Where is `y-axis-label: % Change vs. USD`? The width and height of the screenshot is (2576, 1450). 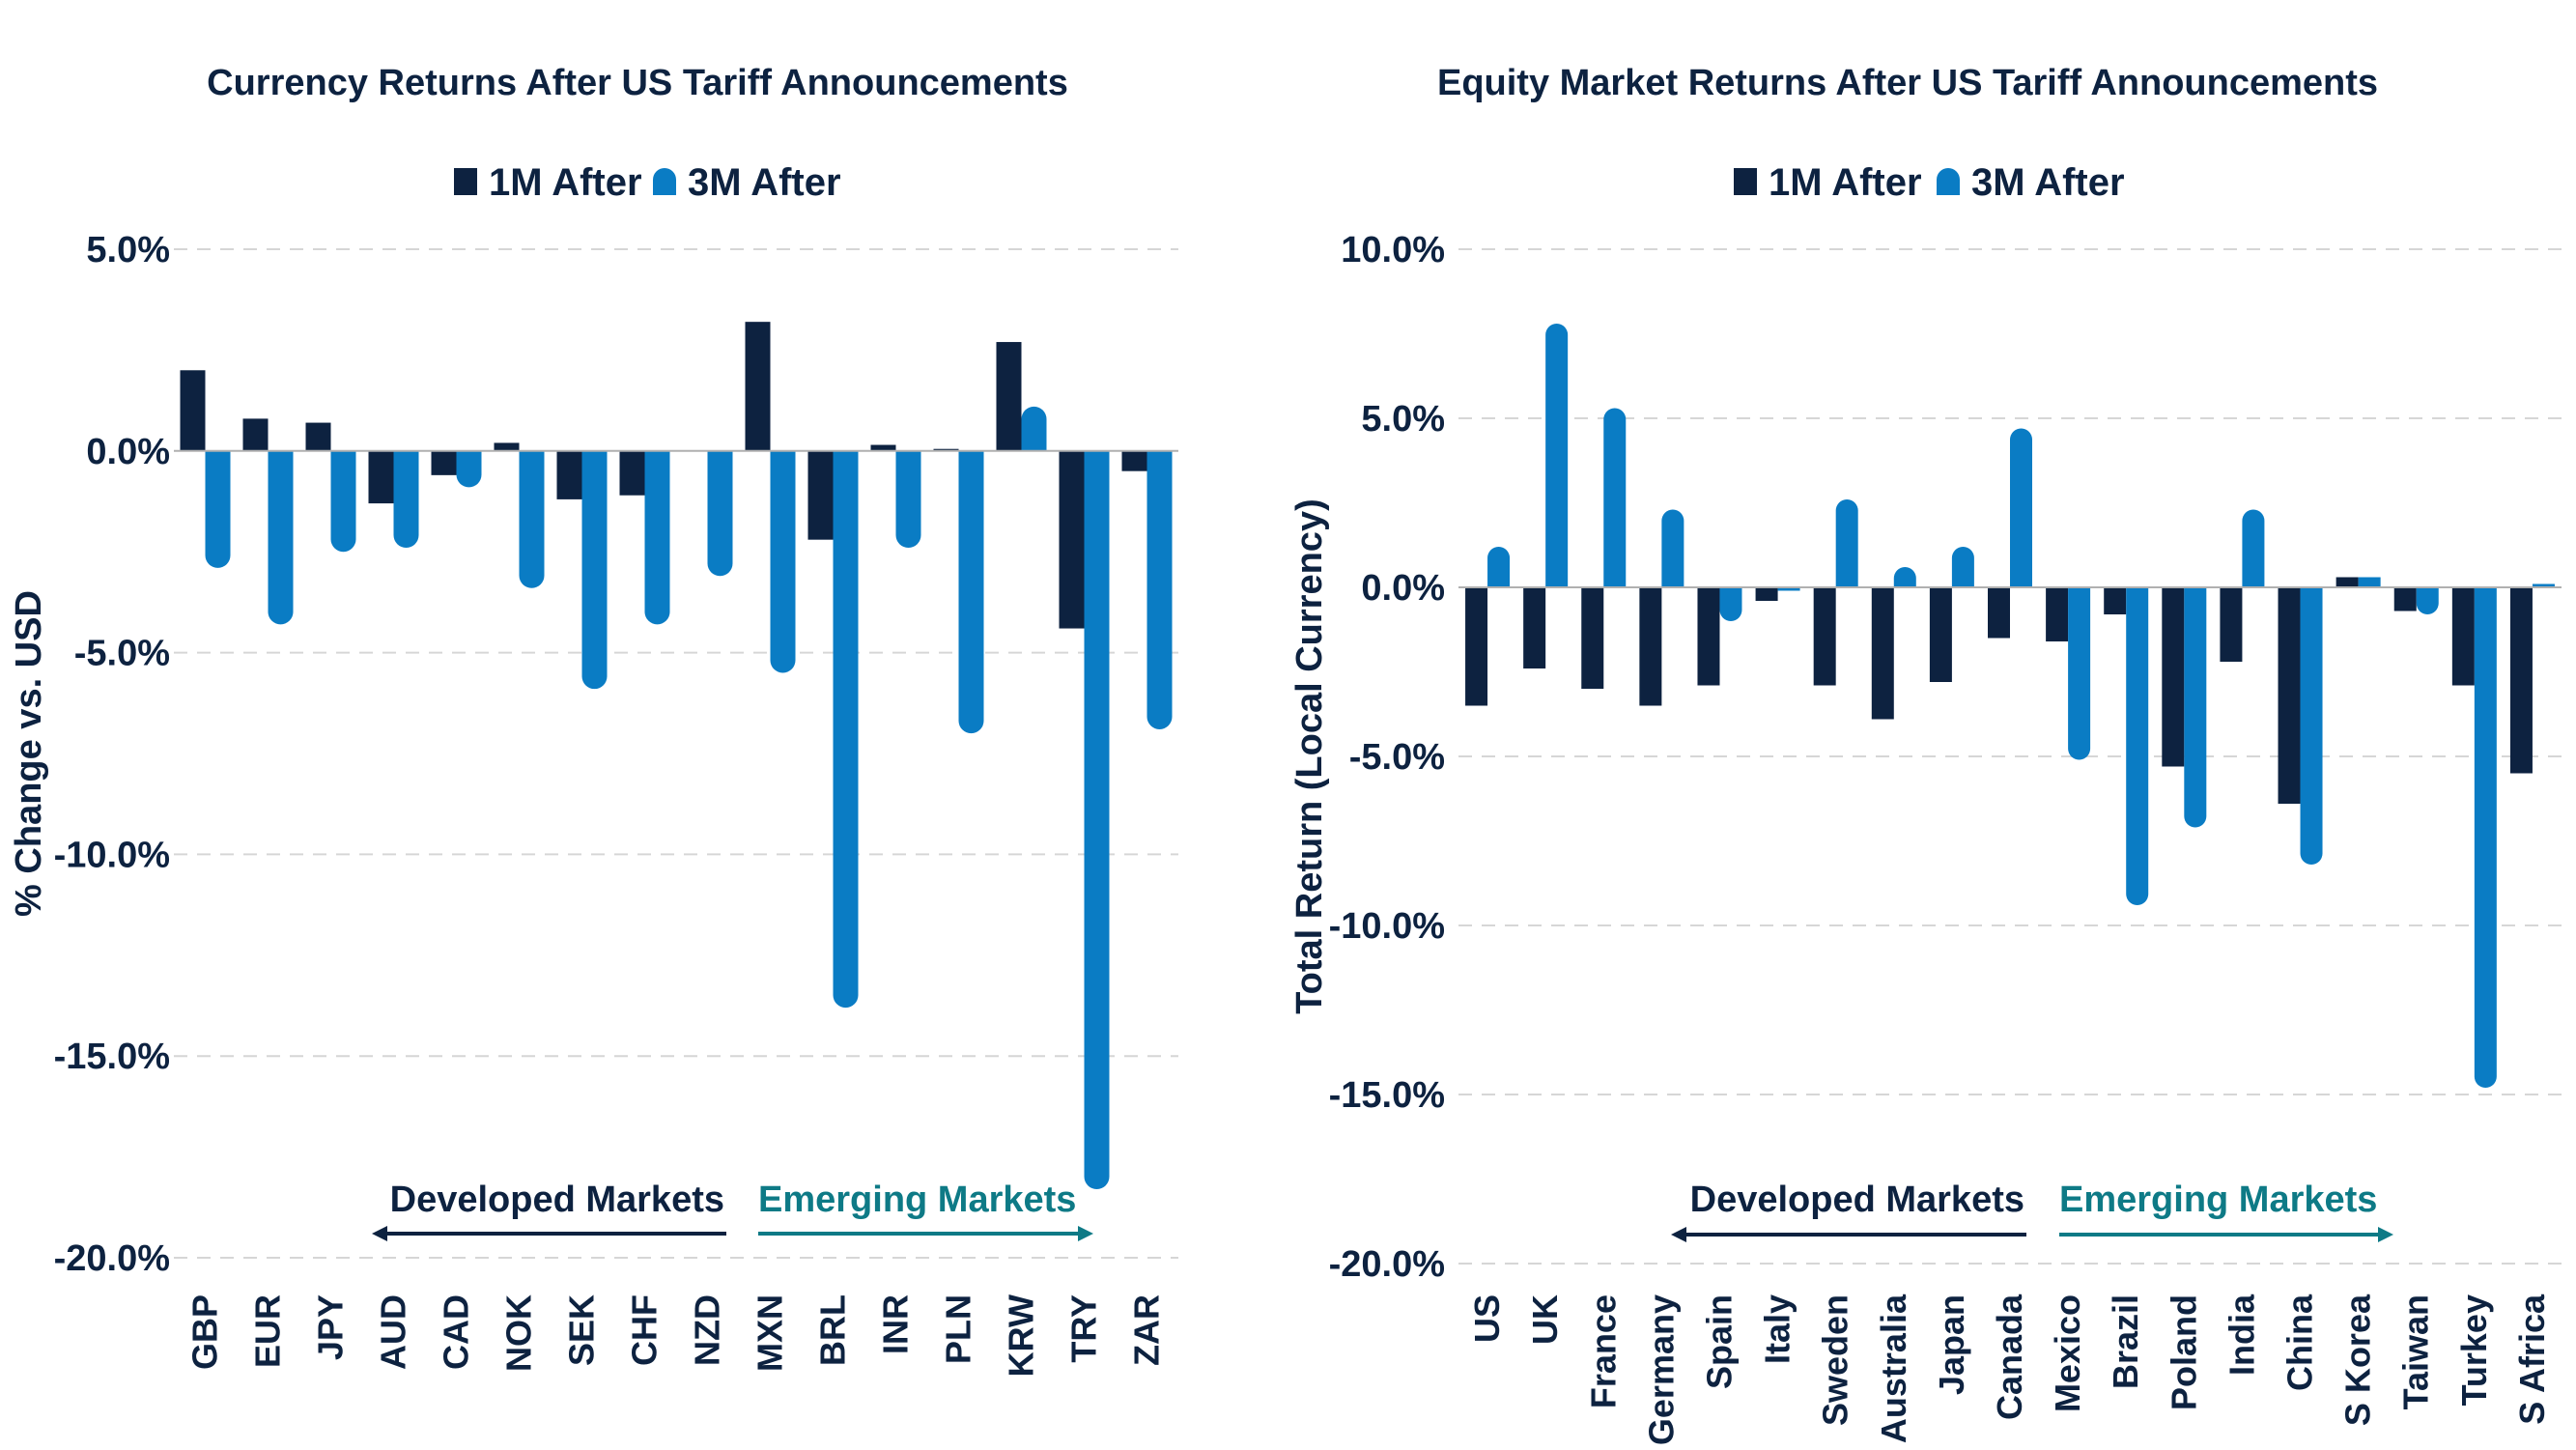
y-axis-label: % Change vs. USD is located at coordinates (29, 754).